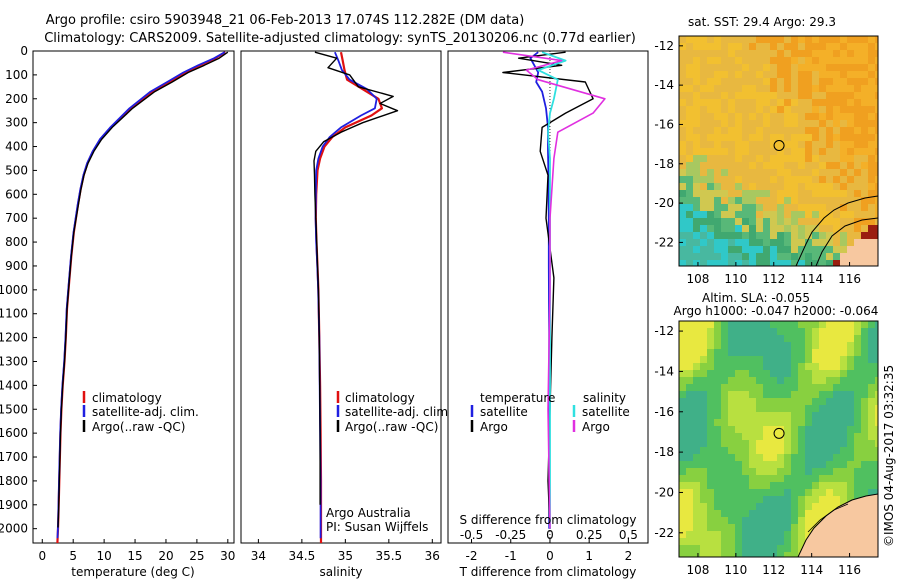  What do you see at coordinates (849, 279) in the screenshot?
I see `map-x-tick-label: 116` at bounding box center [849, 279].